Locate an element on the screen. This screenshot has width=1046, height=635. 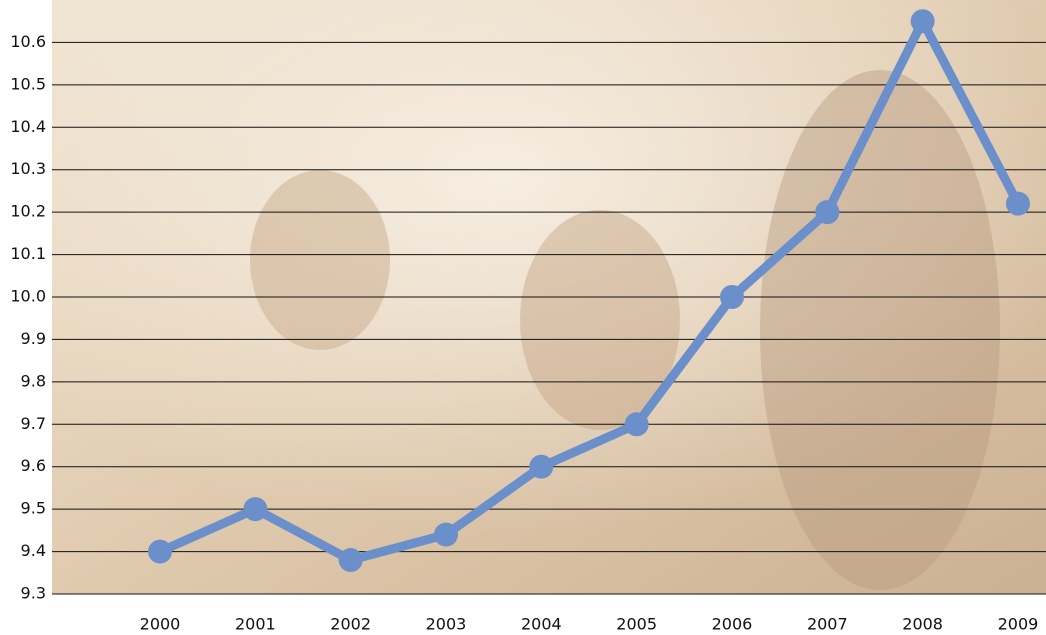
y-tick-label: 10.1 is located at coordinates (28, 253).